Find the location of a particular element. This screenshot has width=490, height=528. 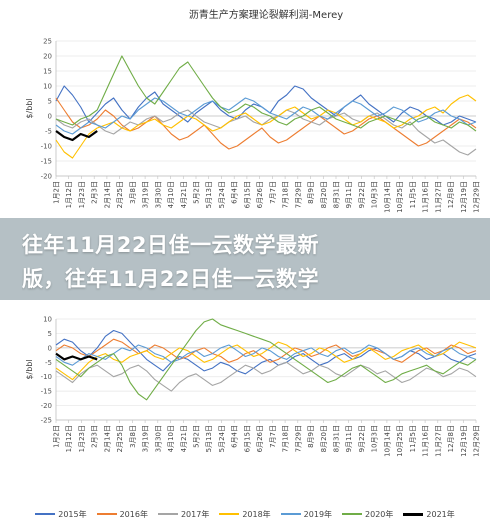

y-tick-label: -10 is located at coordinates (46, 147).